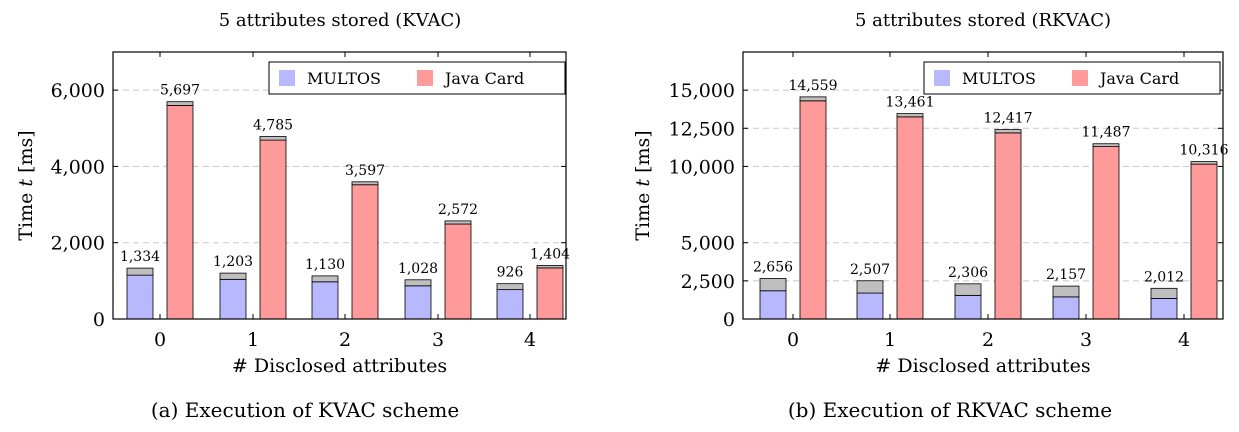 The height and width of the screenshot is (432, 1239). I want to click on caption-kvac: (a) Execution of KVAC scheme, so click(305, 410).